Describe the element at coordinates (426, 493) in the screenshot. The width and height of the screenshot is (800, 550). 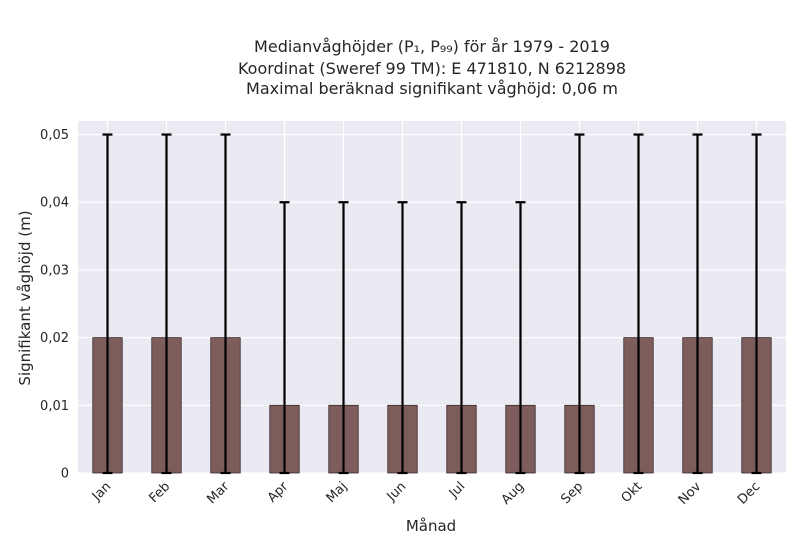
I see `x-tick-labels: Jan Feb Mar Apr Maj Jun Jul Aug Sep Okt Nov Dec` at that location.